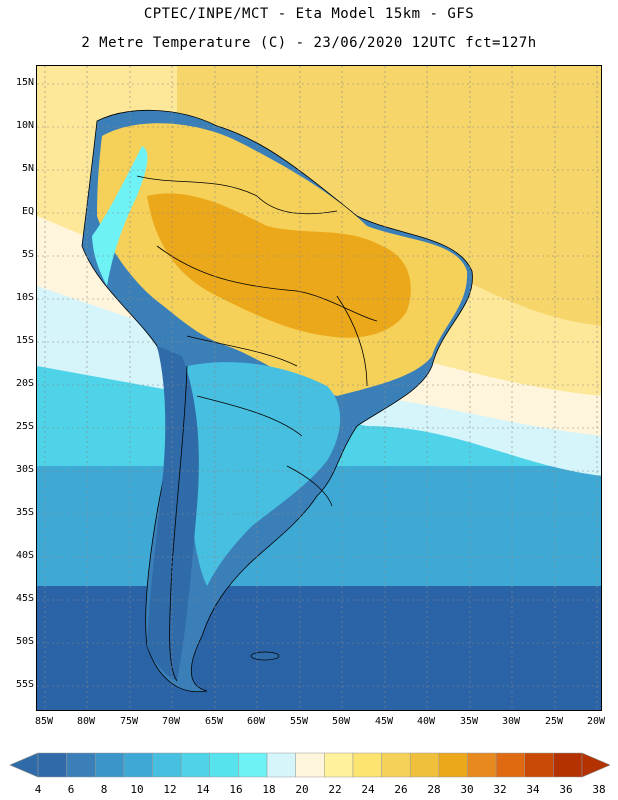 This screenshot has height=800, width=618. I want to click on border-north, so click(237, 195).